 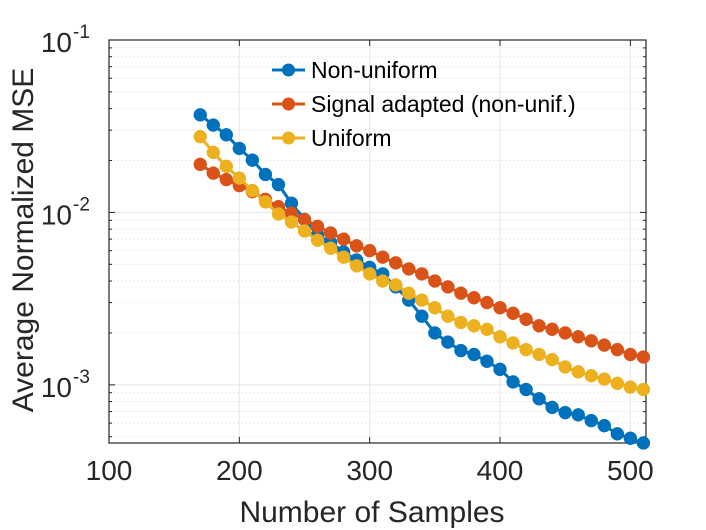 I want to click on legend-label: Non-uniform, so click(x=374, y=70).